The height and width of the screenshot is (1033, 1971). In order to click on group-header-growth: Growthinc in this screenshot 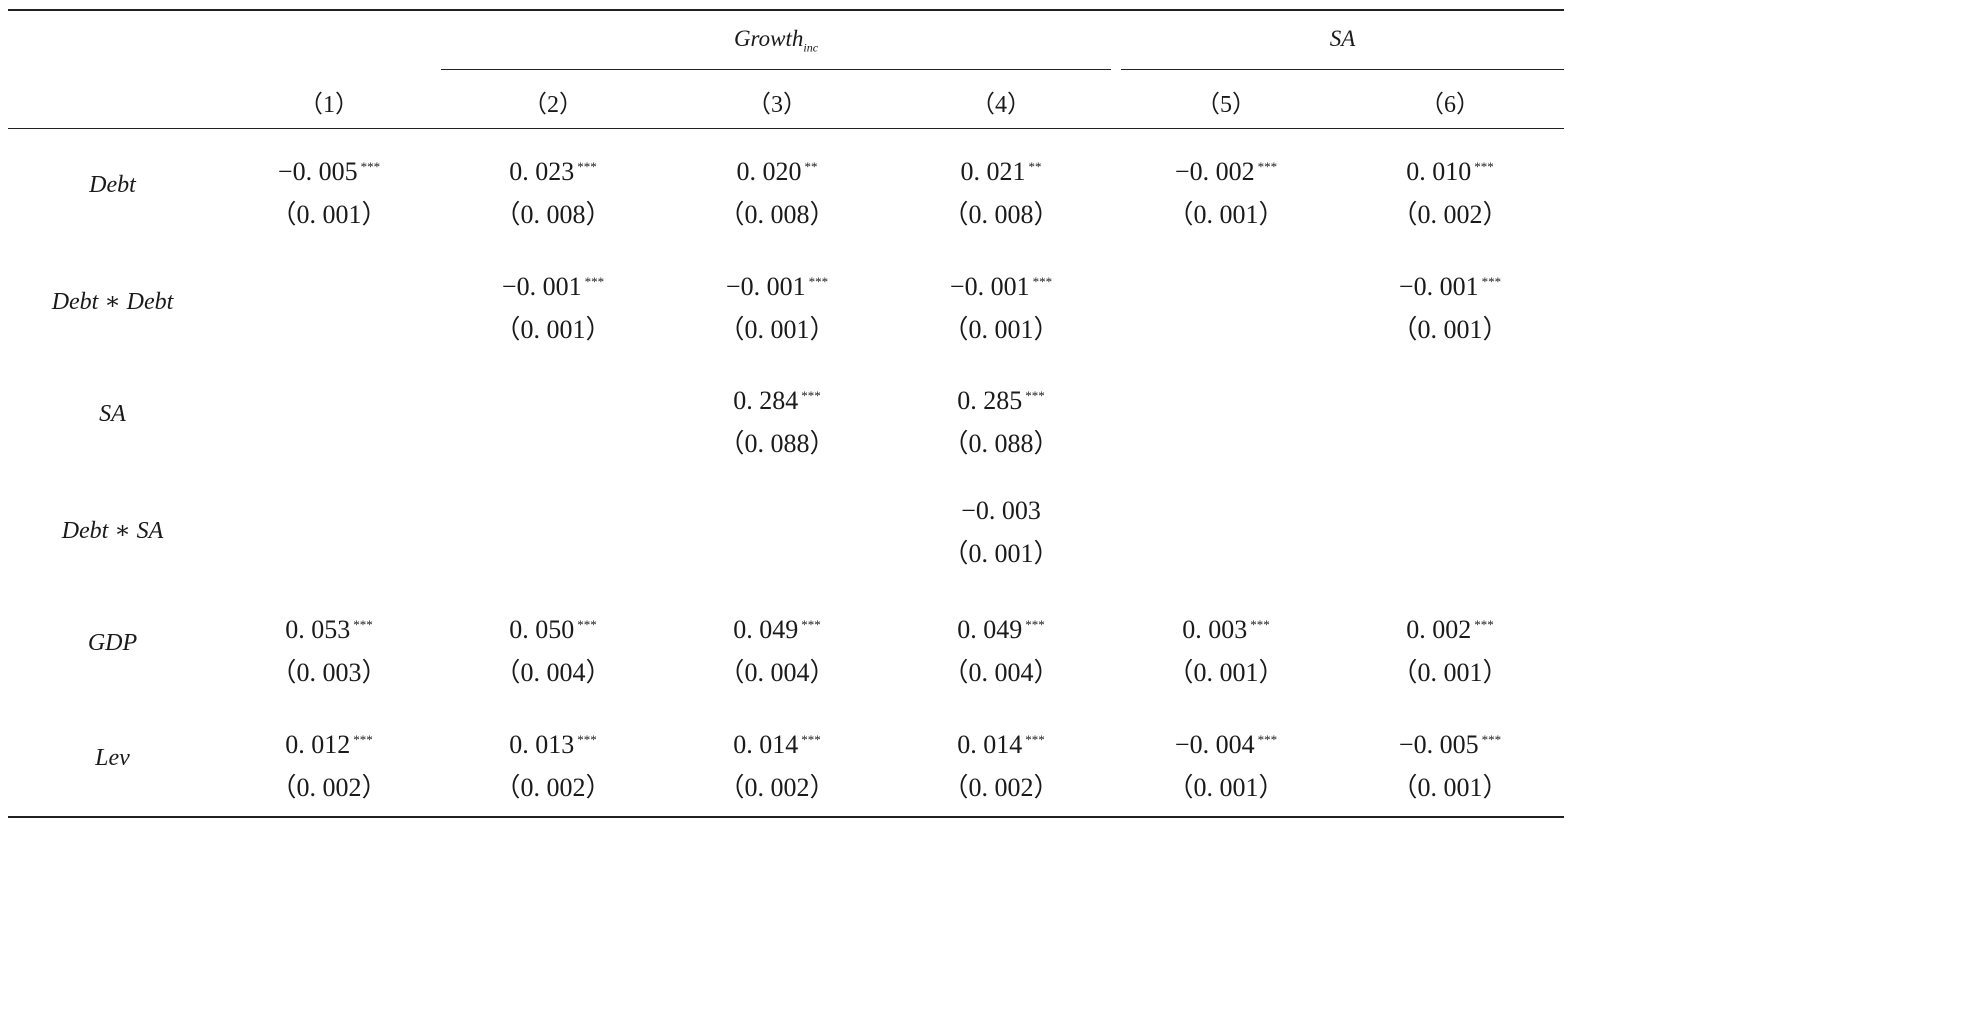, I will do `click(776, 41)`.